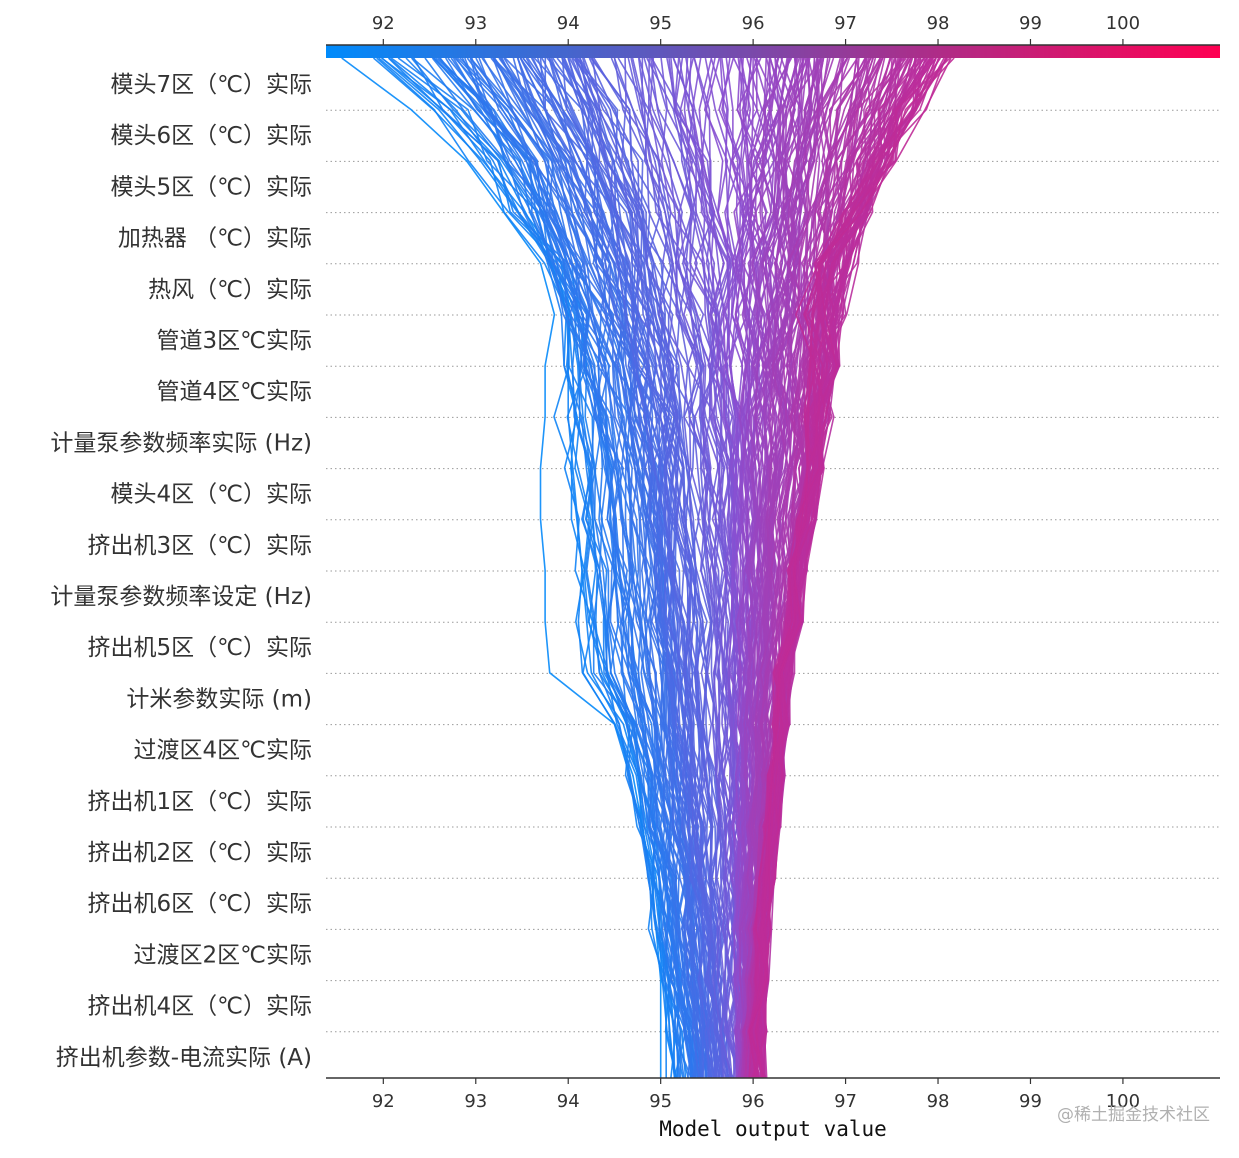 This screenshot has height=1158, width=1239. What do you see at coordinates (383, 23) in the screenshot?
I see `x-tick-label-top: 92` at bounding box center [383, 23].